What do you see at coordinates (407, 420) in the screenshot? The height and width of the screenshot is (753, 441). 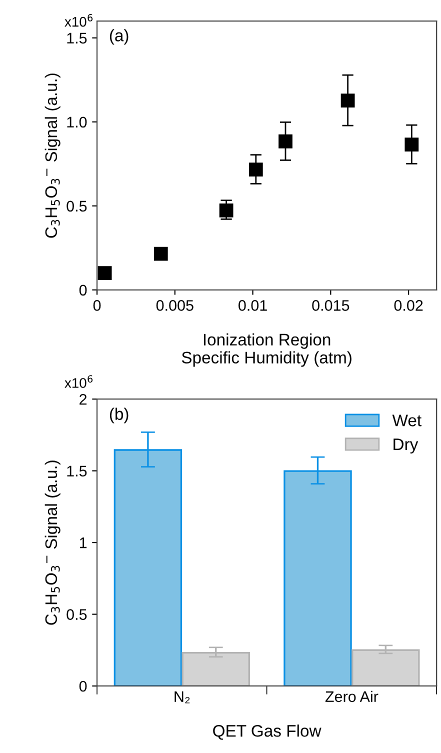 I see `legend-label: Wet` at bounding box center [407, 420].